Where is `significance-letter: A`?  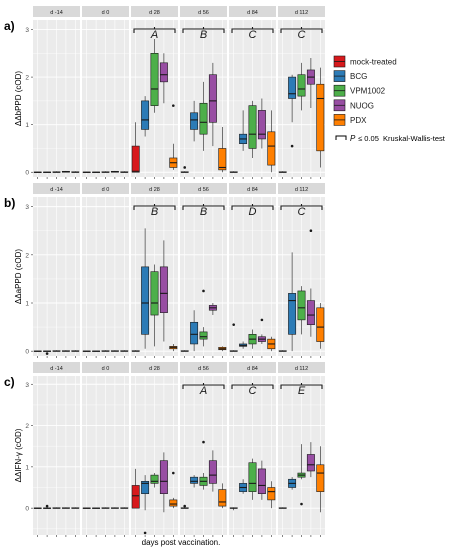
significance-letter: A is located at coordinates (154, 35).